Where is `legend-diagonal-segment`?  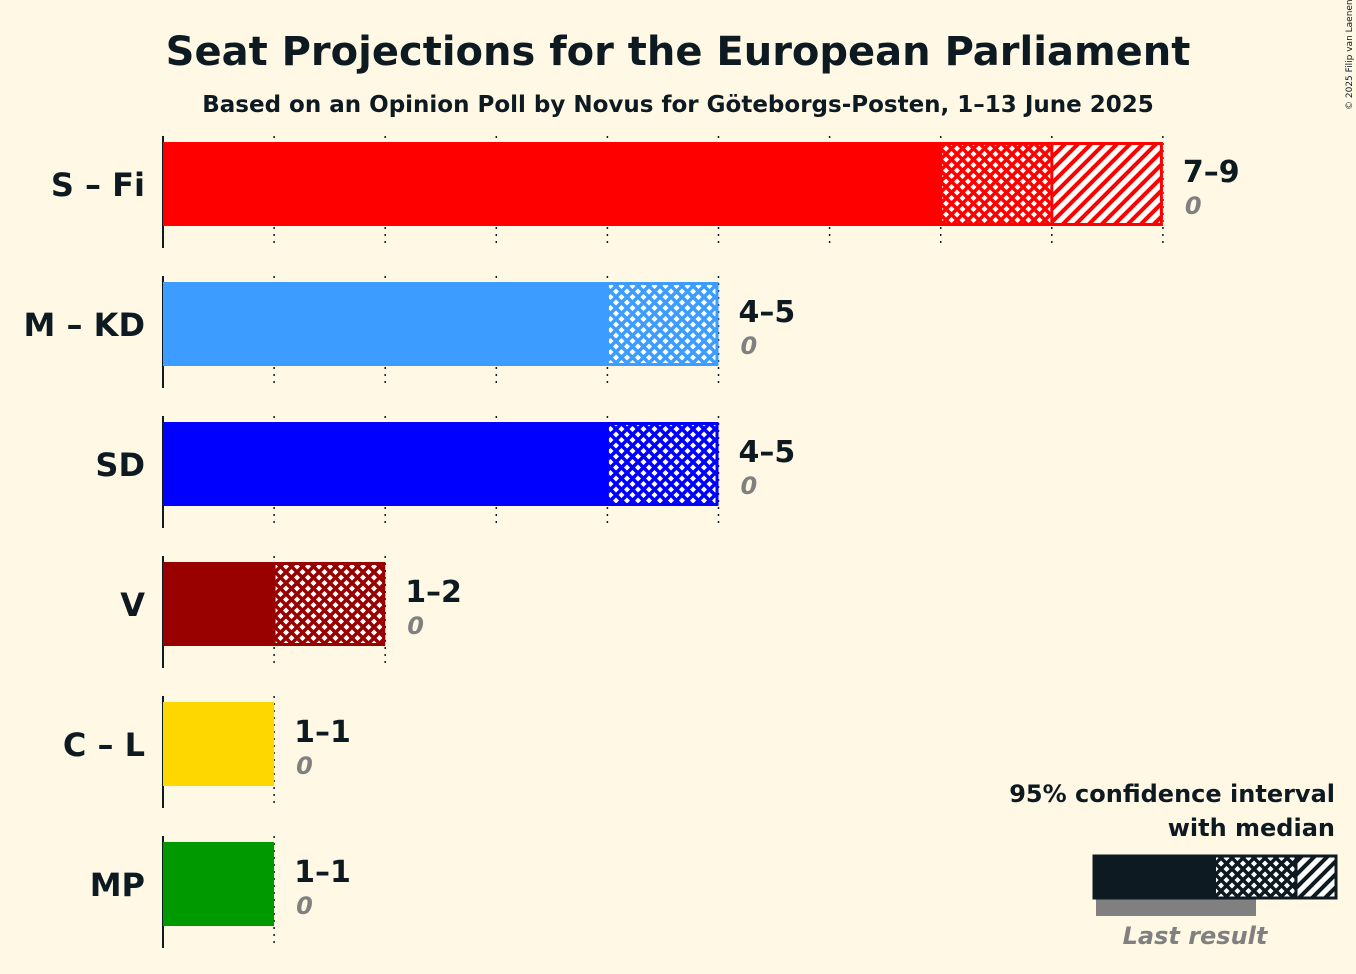 legend-diagonal-segment is located at coordinates (1316, 877).